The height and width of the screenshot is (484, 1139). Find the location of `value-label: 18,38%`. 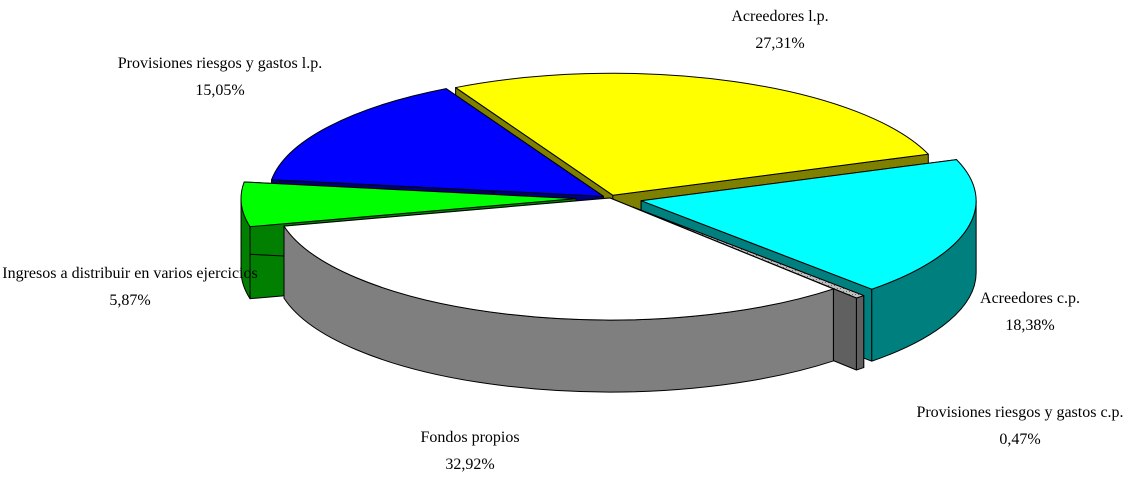

value-label: 18,38% is located at coordinates (1030, 325).